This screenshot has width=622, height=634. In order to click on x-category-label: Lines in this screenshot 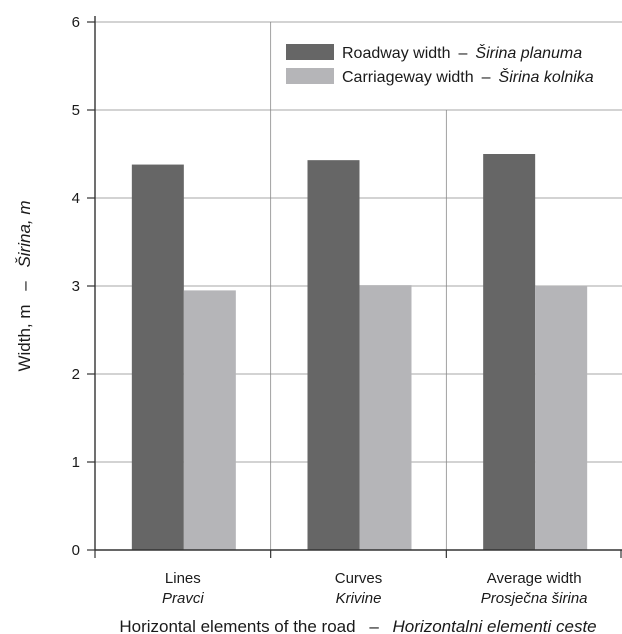, I will do `click(183, 578)`.